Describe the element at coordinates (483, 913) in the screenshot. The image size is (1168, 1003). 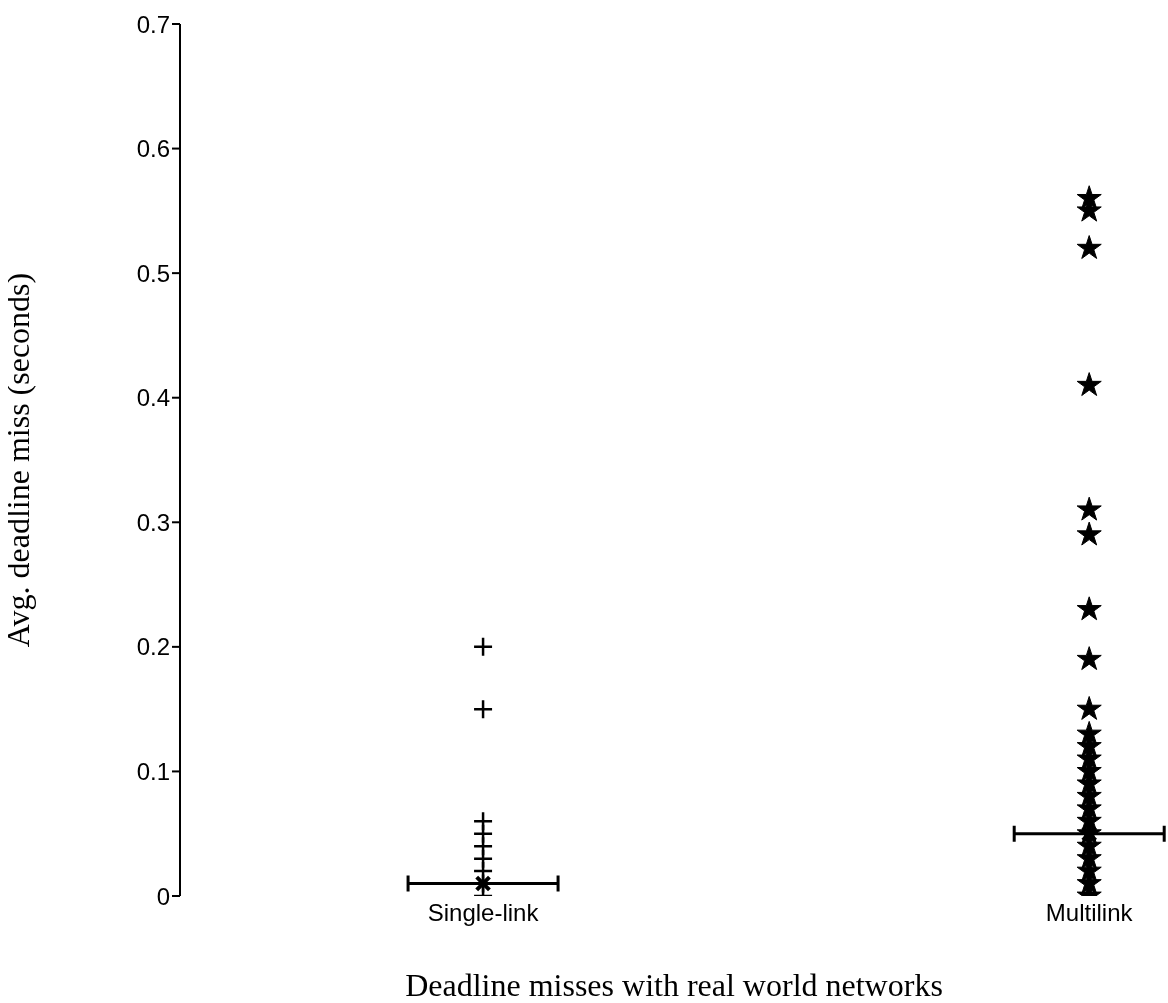
I see `x-tick-label: Single-link` at that location.